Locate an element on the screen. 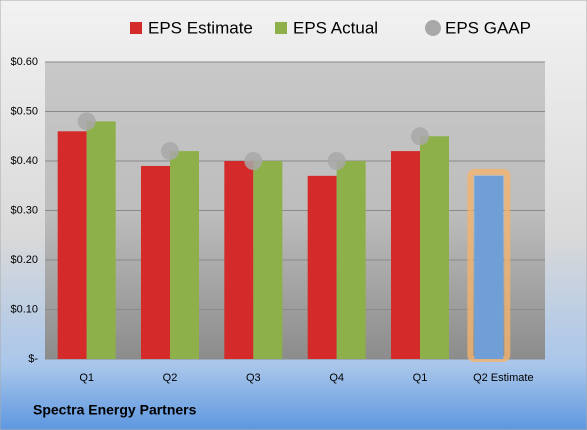 This screenshot has width=587, height=430. x-tick-label: Q3 is located at coordinates (253, 378).